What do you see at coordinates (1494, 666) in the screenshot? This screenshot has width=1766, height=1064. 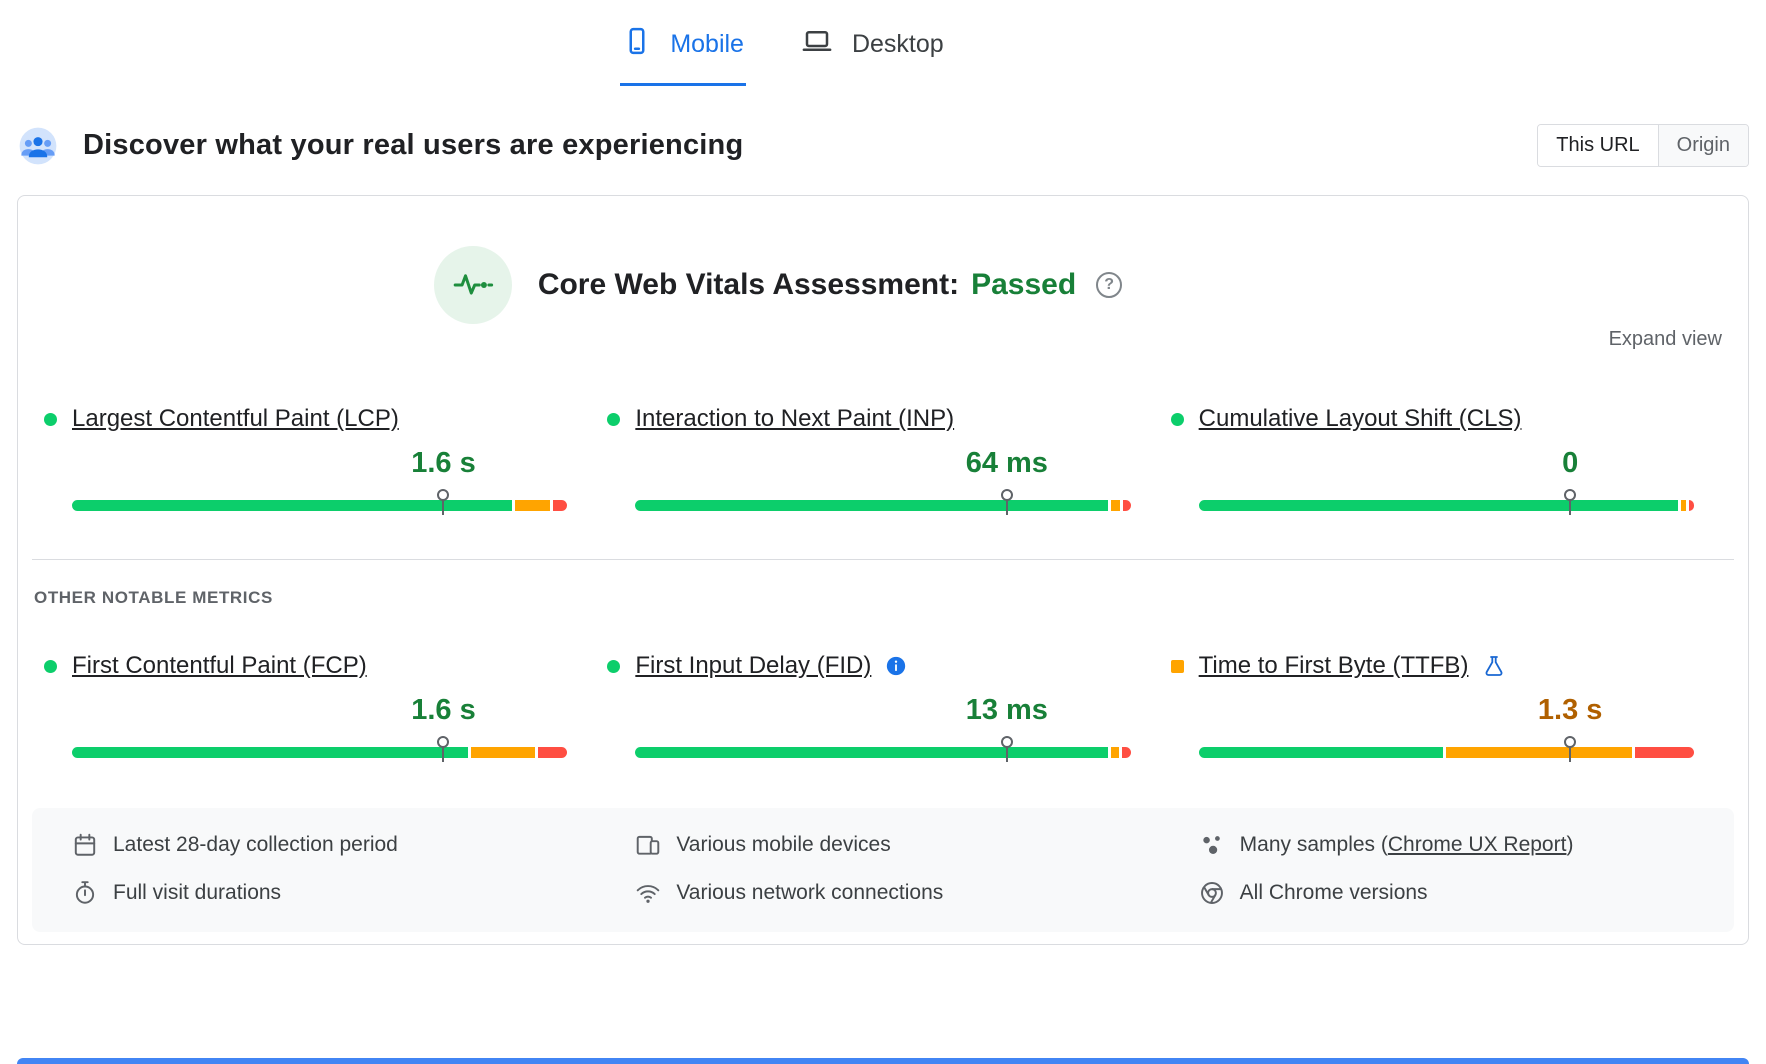 I see `flask-icon` at bounding box center [1494, 666].